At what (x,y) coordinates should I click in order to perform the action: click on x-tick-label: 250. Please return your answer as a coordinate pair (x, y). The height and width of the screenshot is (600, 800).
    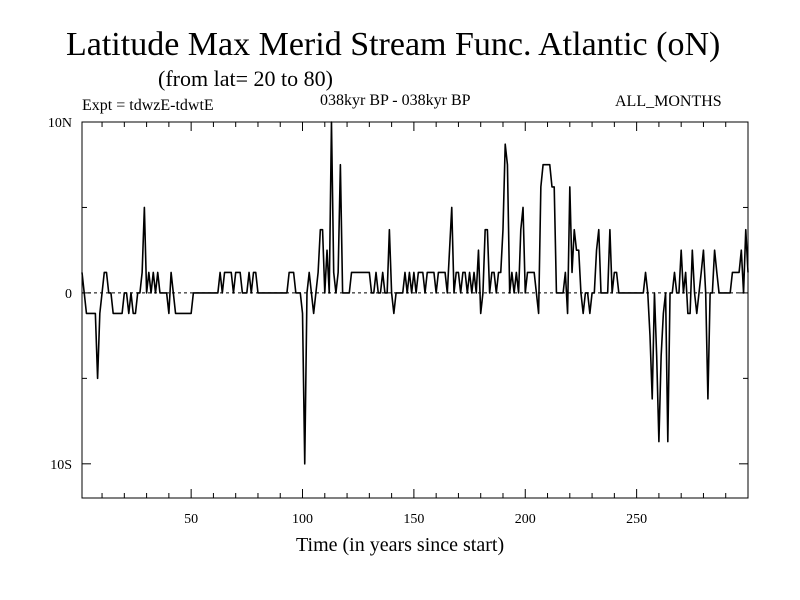
    Looking at the image, I should click on (636, 519).